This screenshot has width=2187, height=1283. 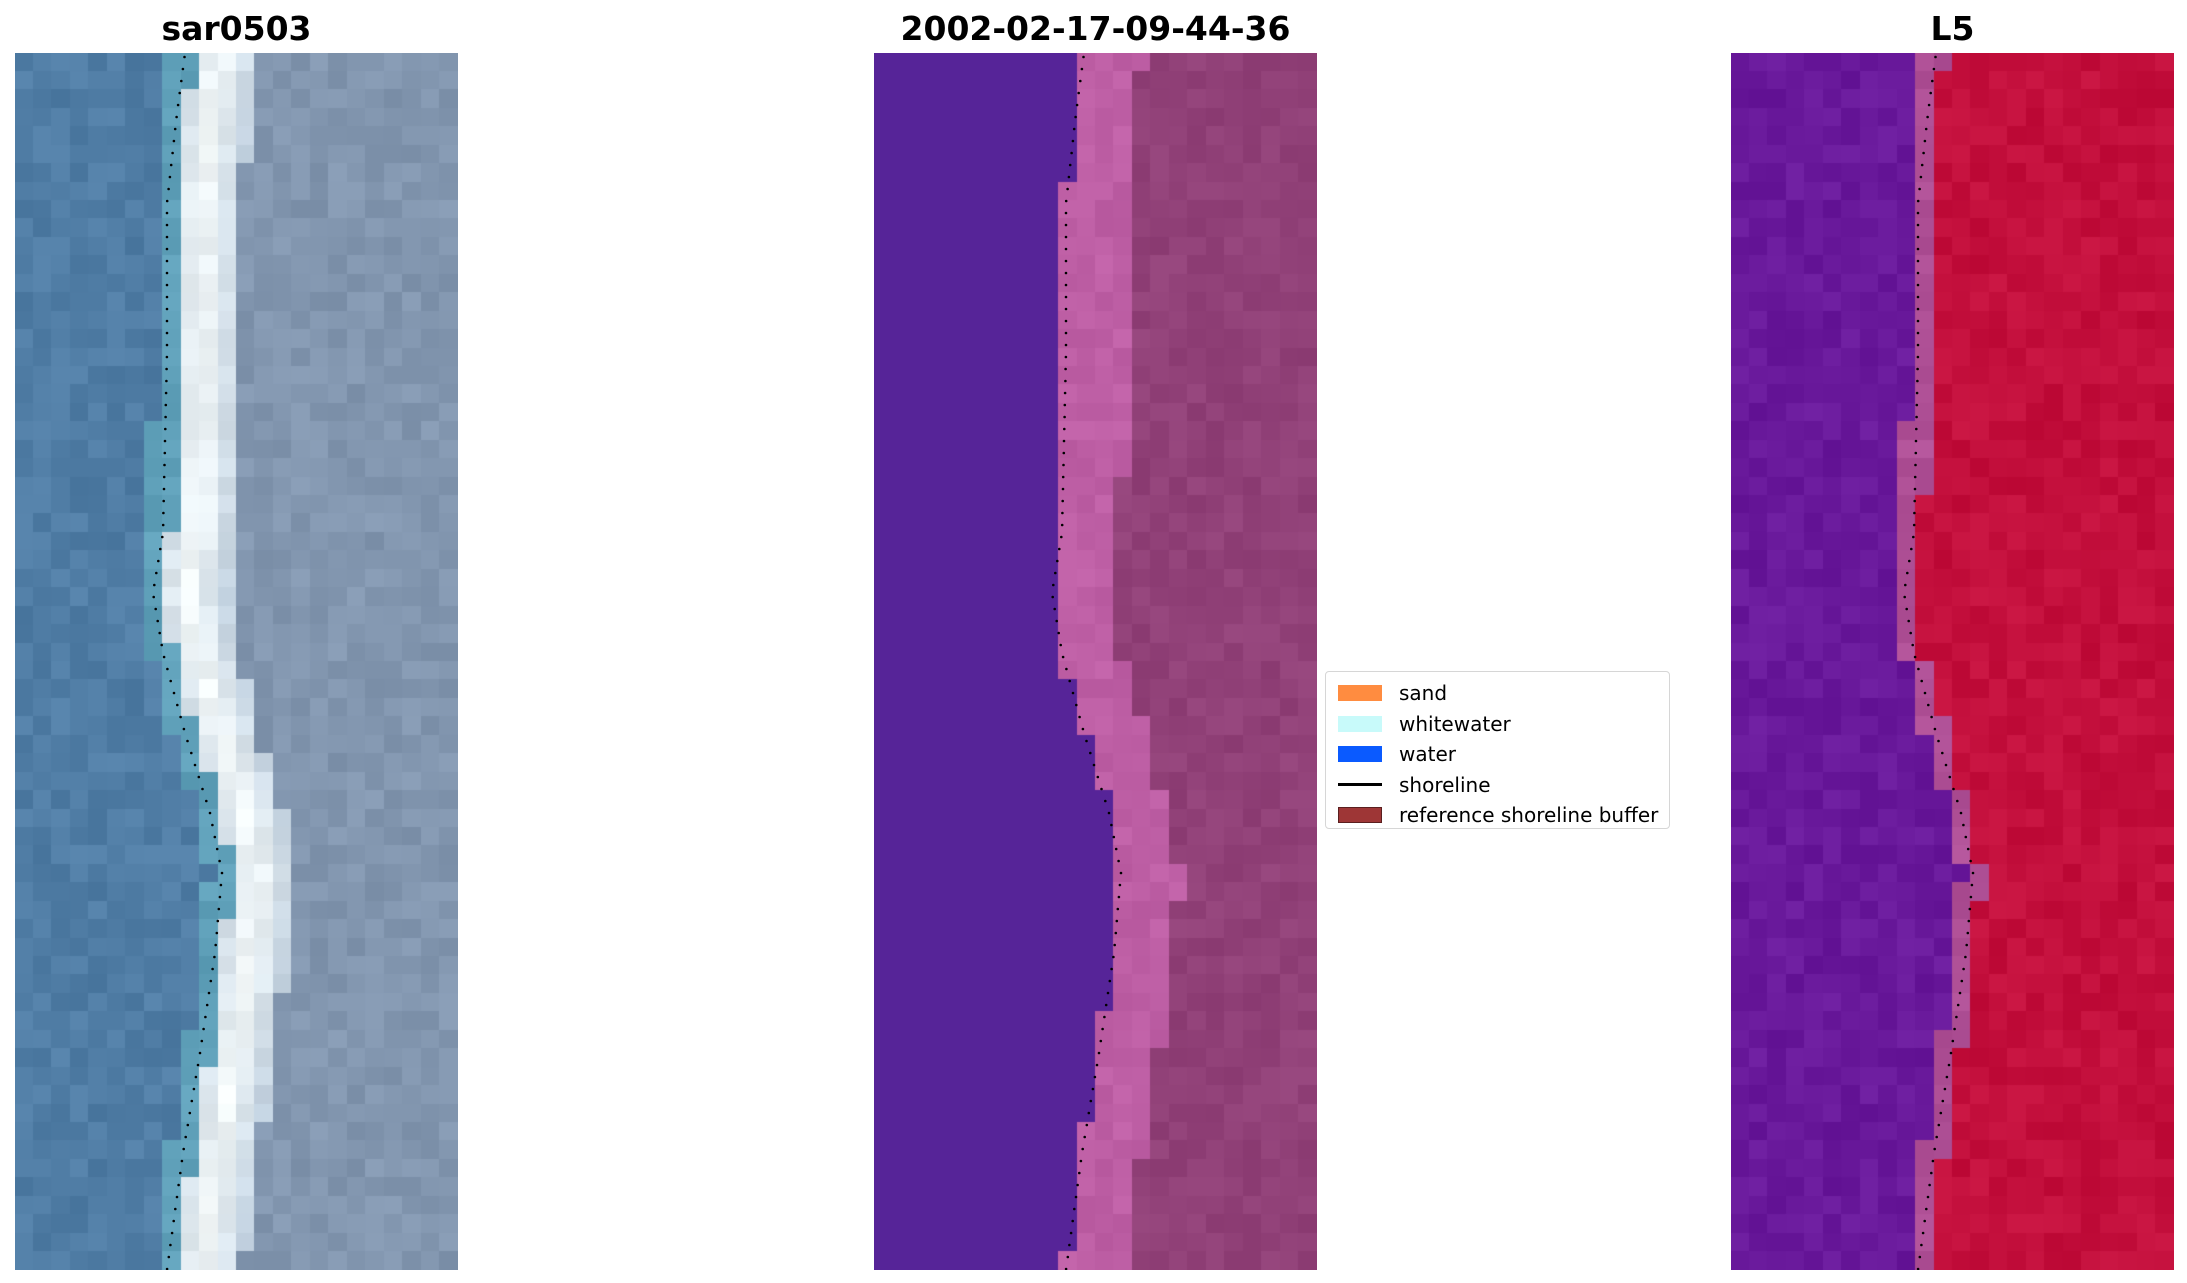 I want to click on panel-3-title: L5, so click(x=1952, y=28).